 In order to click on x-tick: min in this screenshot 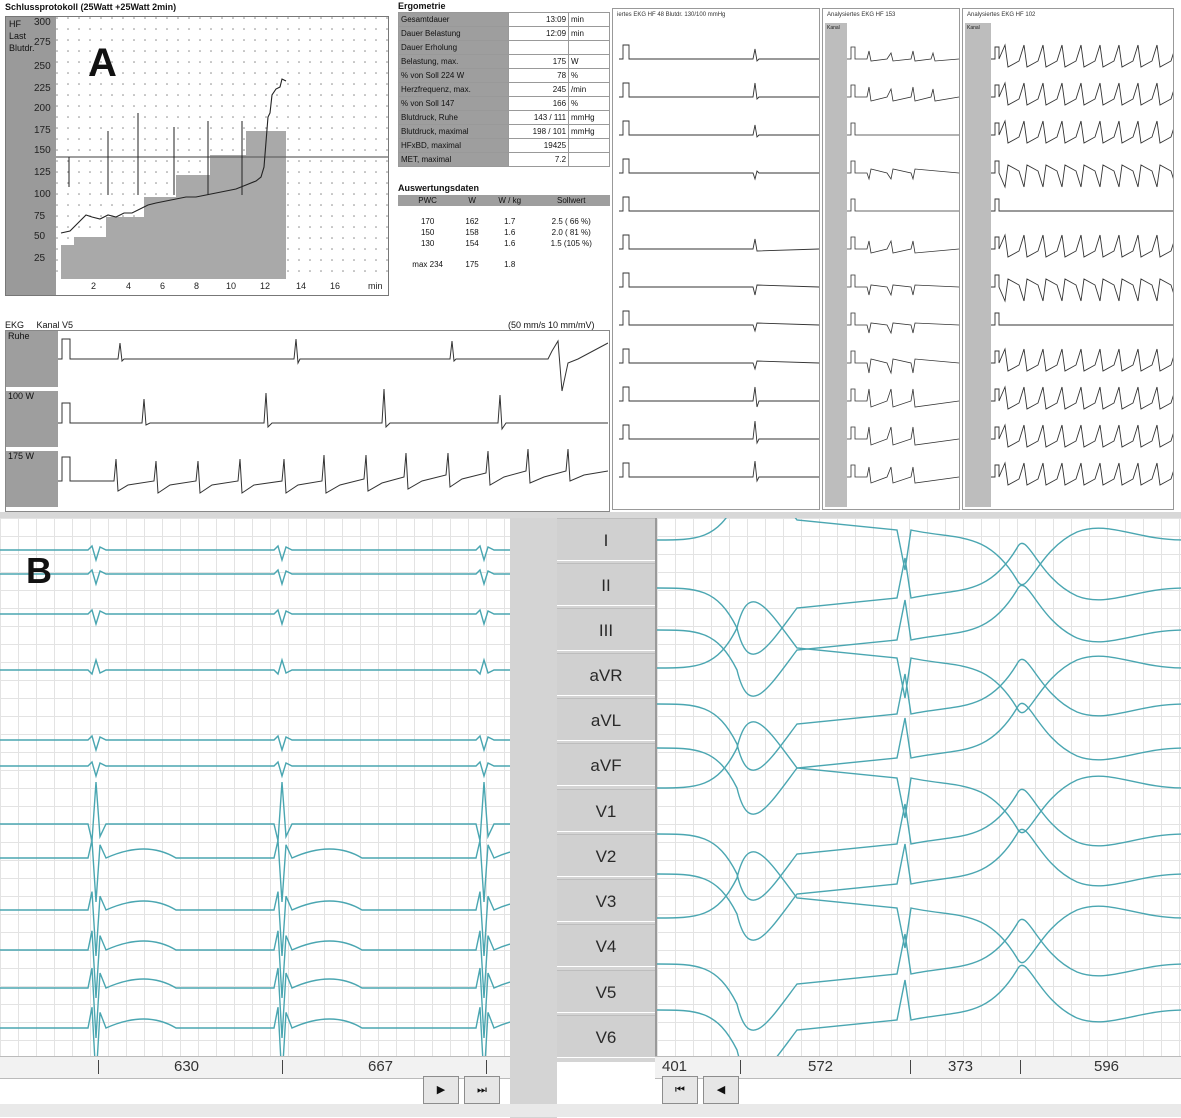, I will do `click(375, 286)`.